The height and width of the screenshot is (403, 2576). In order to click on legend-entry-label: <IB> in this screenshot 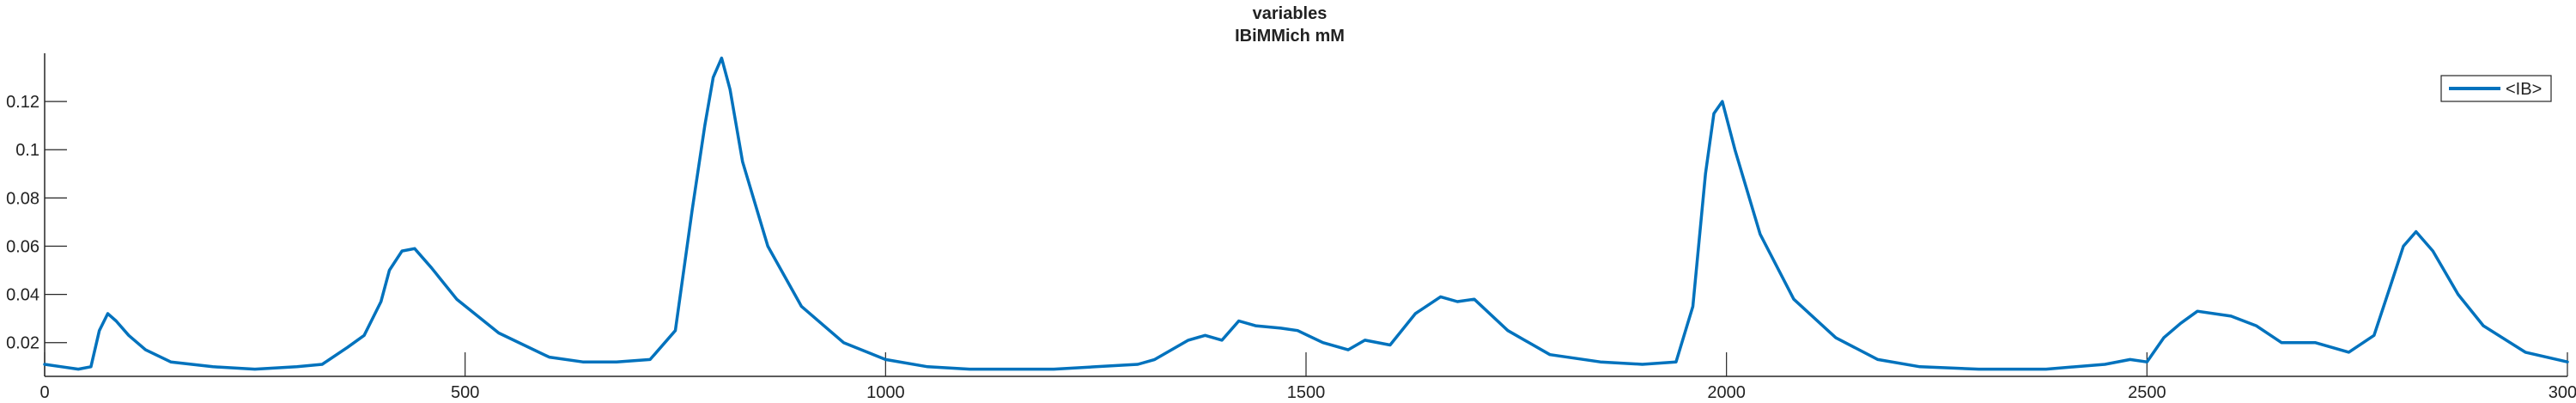, I will do `click(2524, 89)`.